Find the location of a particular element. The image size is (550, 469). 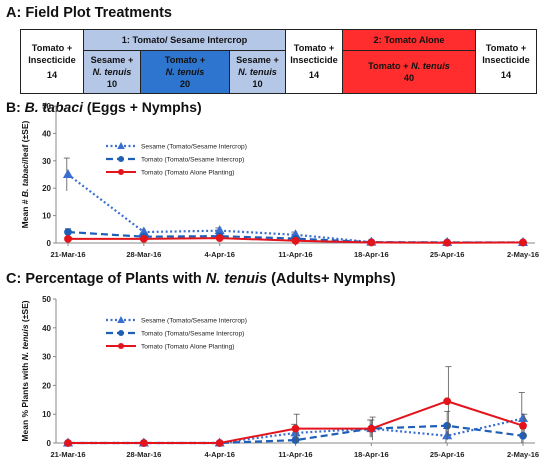

section-a-title: A: Field Plot Treatments is located at coordinates (89, 13).